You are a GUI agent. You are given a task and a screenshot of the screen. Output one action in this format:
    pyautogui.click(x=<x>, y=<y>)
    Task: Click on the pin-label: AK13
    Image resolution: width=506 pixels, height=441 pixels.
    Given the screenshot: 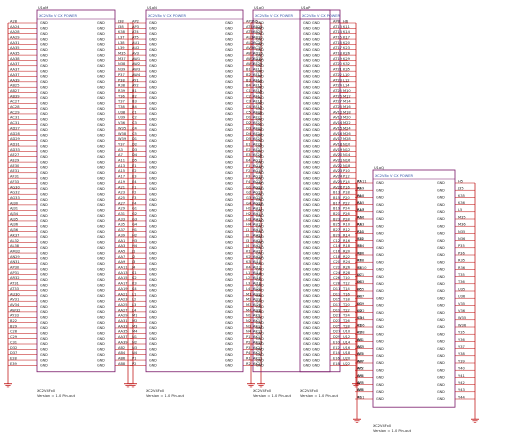 What is the action you would take?
    pyautogui.click(x=257, y=326)
    